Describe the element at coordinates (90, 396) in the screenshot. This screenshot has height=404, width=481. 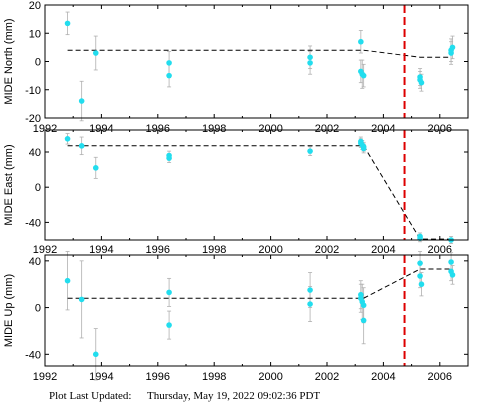
I see `footer-label: Plot Last Updated:` at that location.